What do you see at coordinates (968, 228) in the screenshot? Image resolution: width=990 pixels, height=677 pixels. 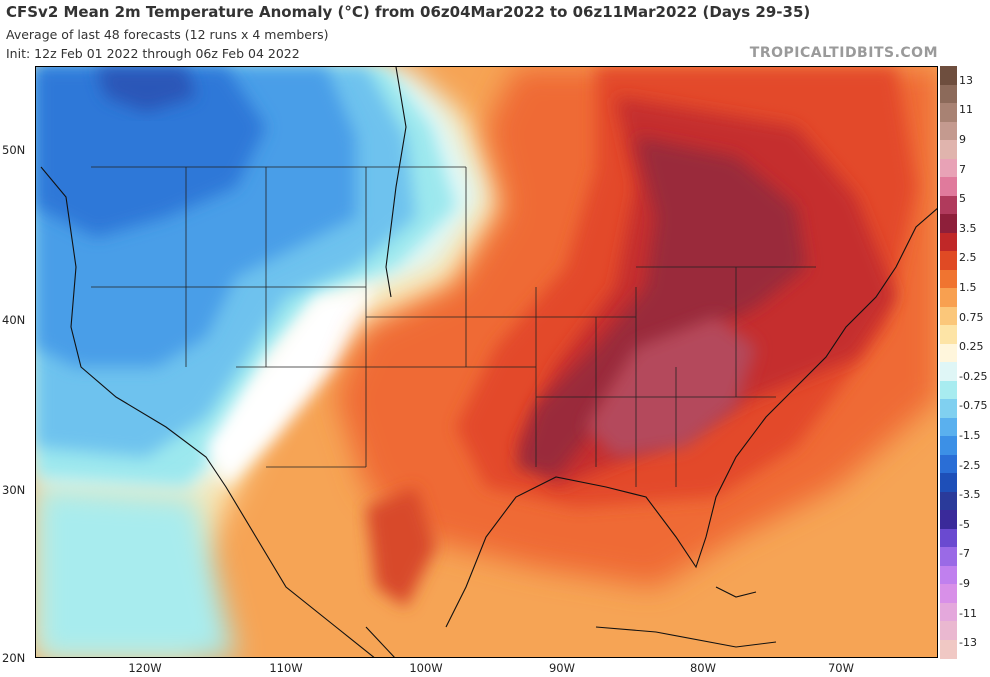 I see `colorbar-label: 3.5` at bounding box center [968, 228].